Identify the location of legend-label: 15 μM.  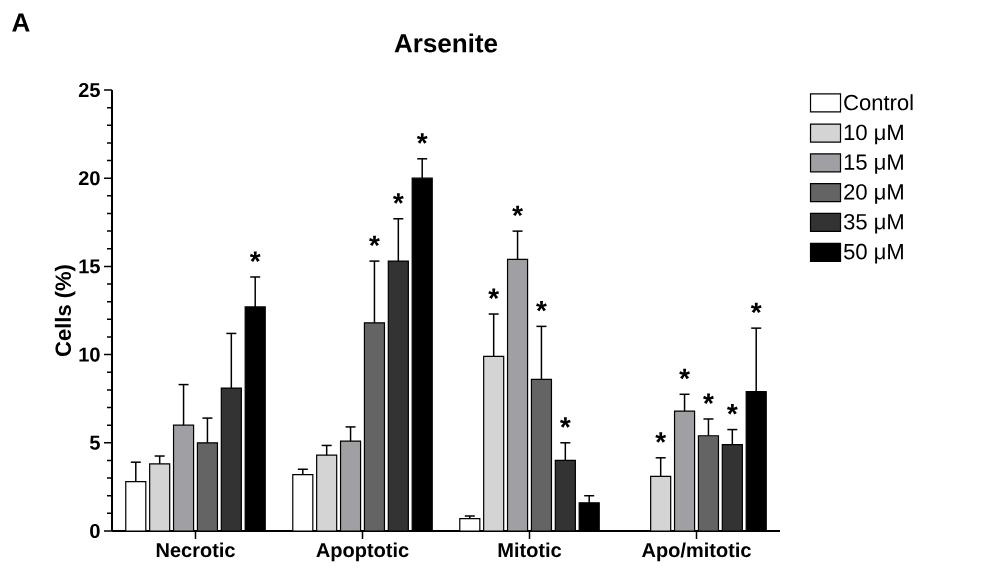
(873, 164).